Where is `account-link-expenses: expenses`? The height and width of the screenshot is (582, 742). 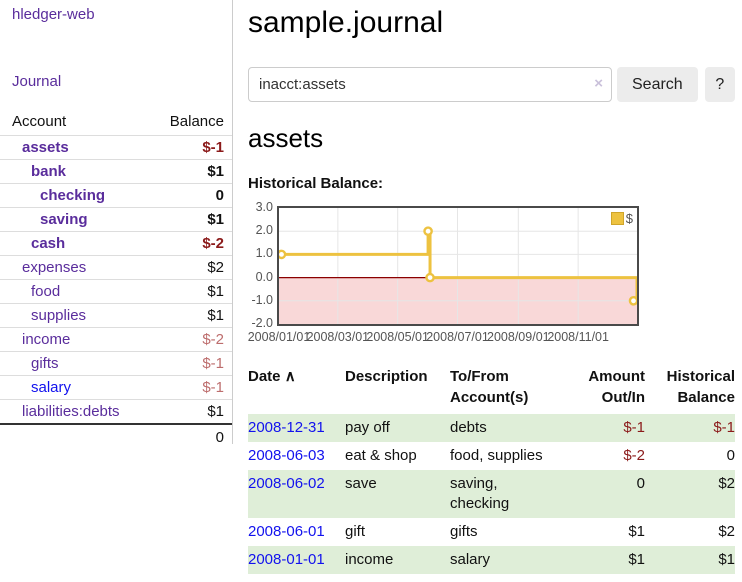 account-link-expenses: expenses is located at coordinates (54, 267).